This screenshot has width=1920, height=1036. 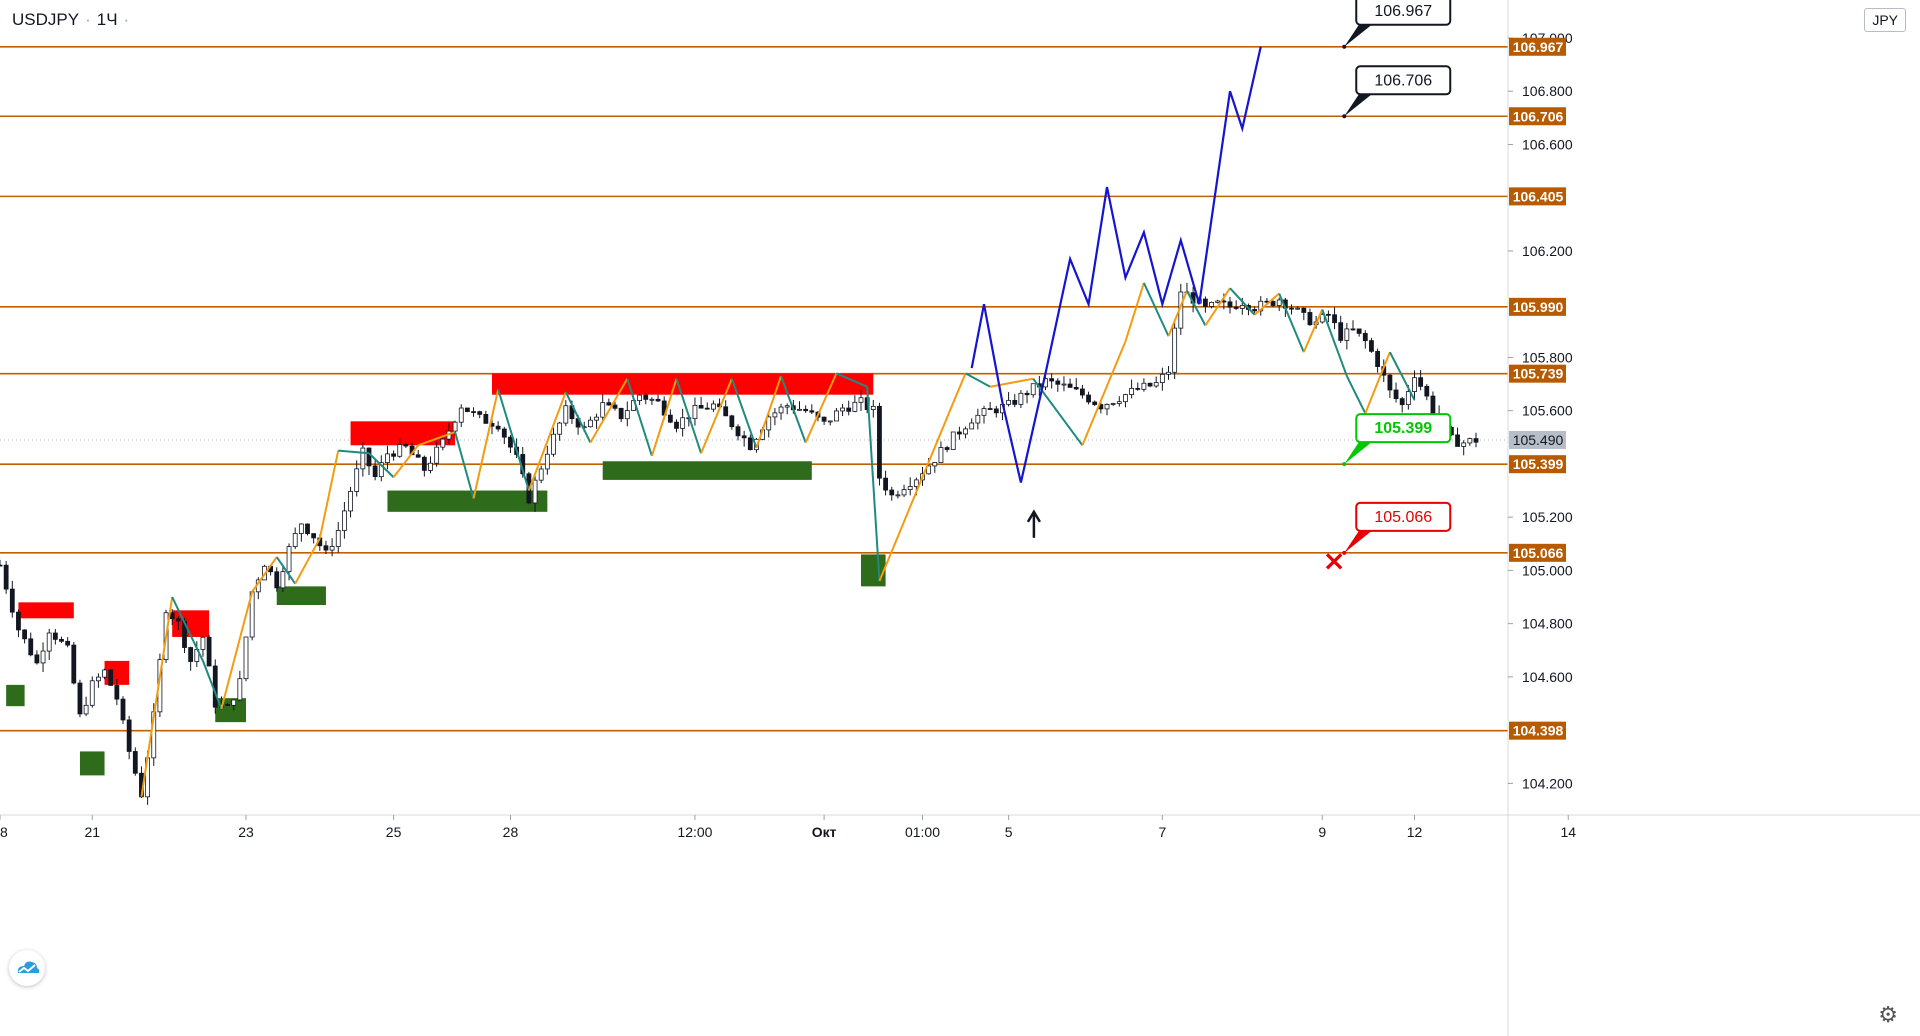 I want to click on price-tick-label: 104.600, so click(x=1547, y=677).